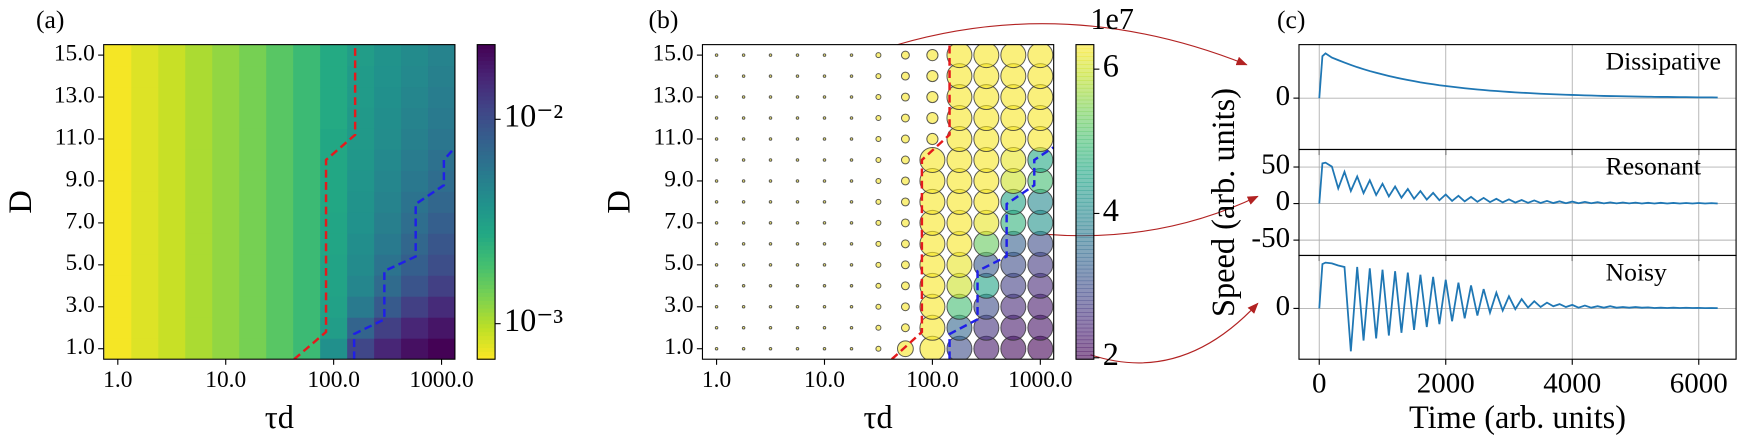 The height and width of the screenshot is (444, 1745). Describe the element at coordinates (1699, 384) in the screenshot. I see `x-tick-label: 6000` at that location.